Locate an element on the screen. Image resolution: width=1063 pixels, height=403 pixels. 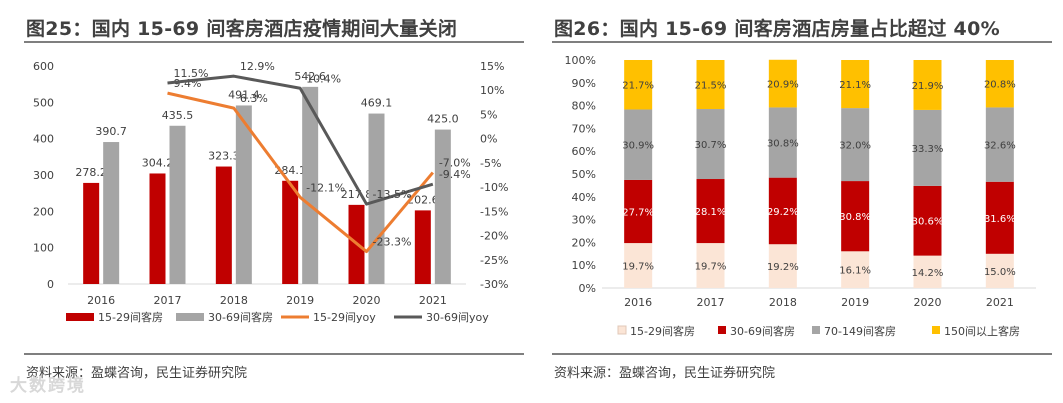
y2-tick-label: -10% is located at coordinates (494, 187).